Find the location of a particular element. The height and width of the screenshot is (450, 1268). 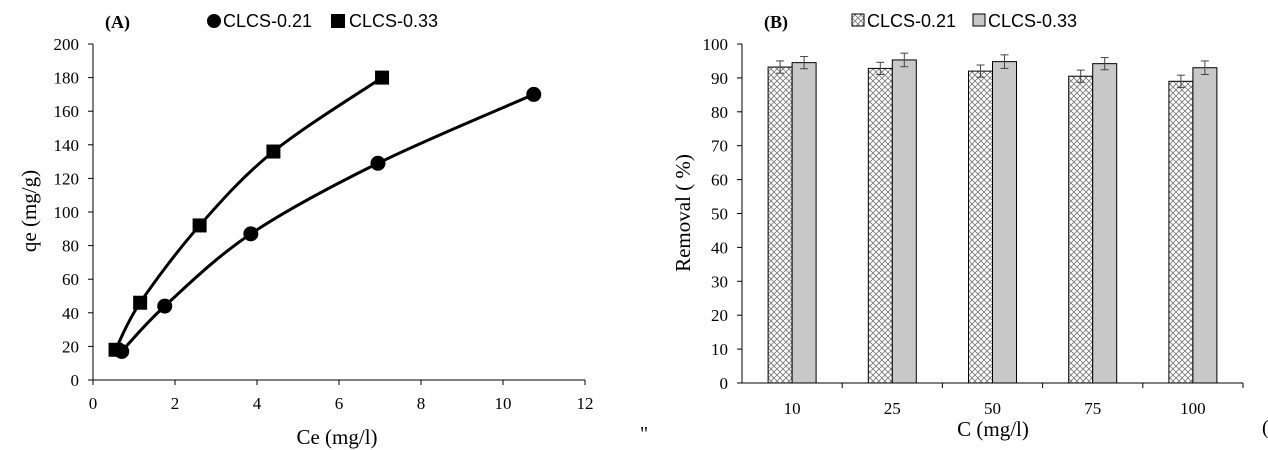

panel-a-y-tick-label: 20 is located at coordinates (70, 346).